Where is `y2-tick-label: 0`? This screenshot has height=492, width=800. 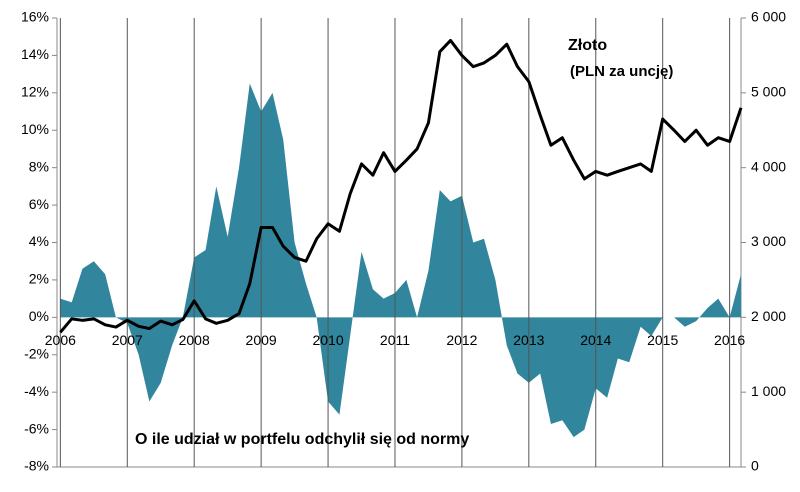 y2-tick-label: 0 is located at coordinates (755, 466).